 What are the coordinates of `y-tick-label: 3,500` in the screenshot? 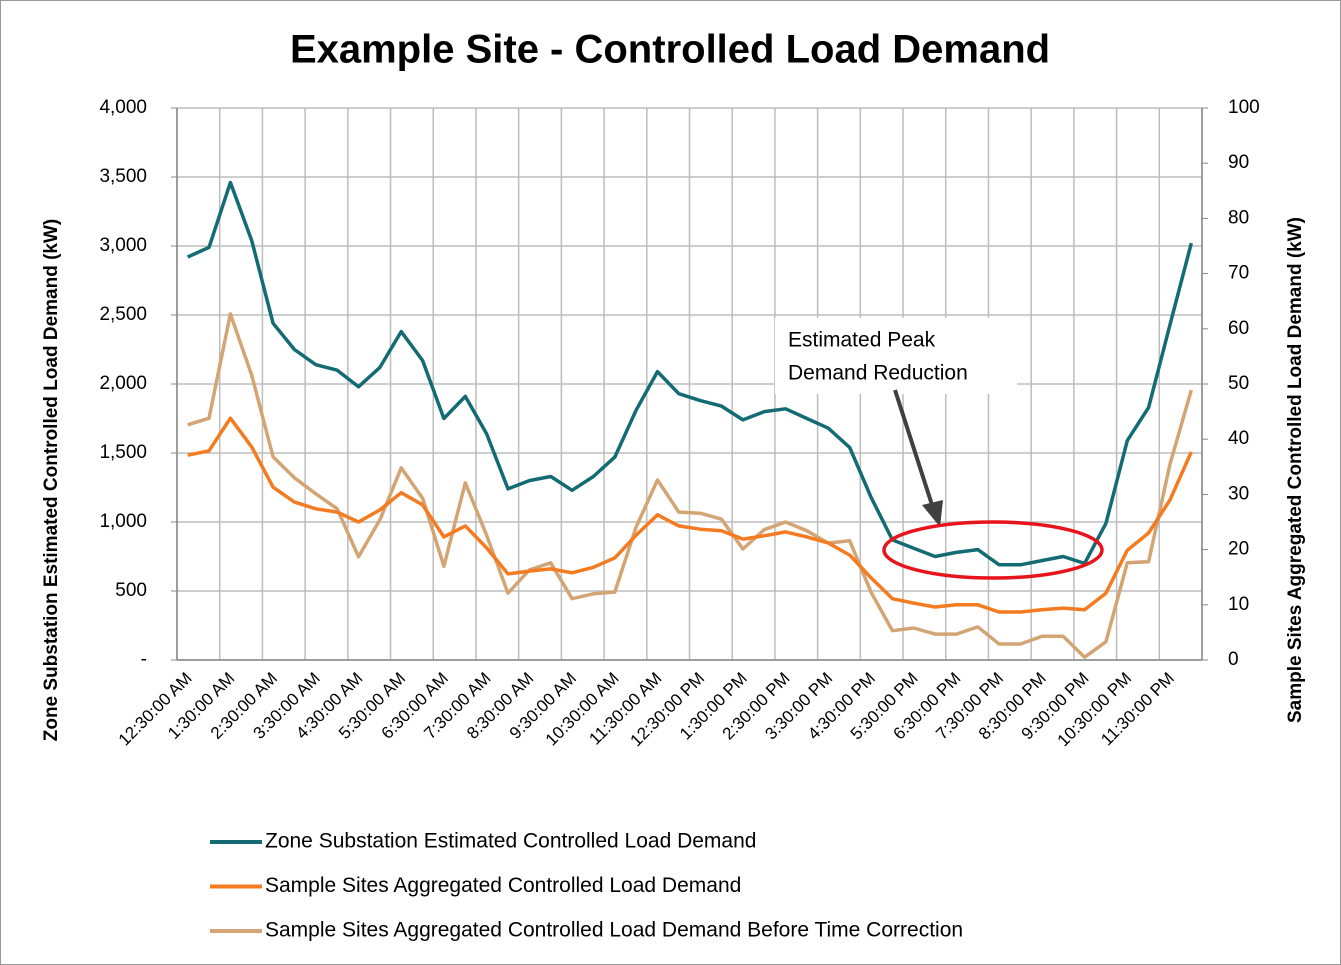 It's located at (123, 176).